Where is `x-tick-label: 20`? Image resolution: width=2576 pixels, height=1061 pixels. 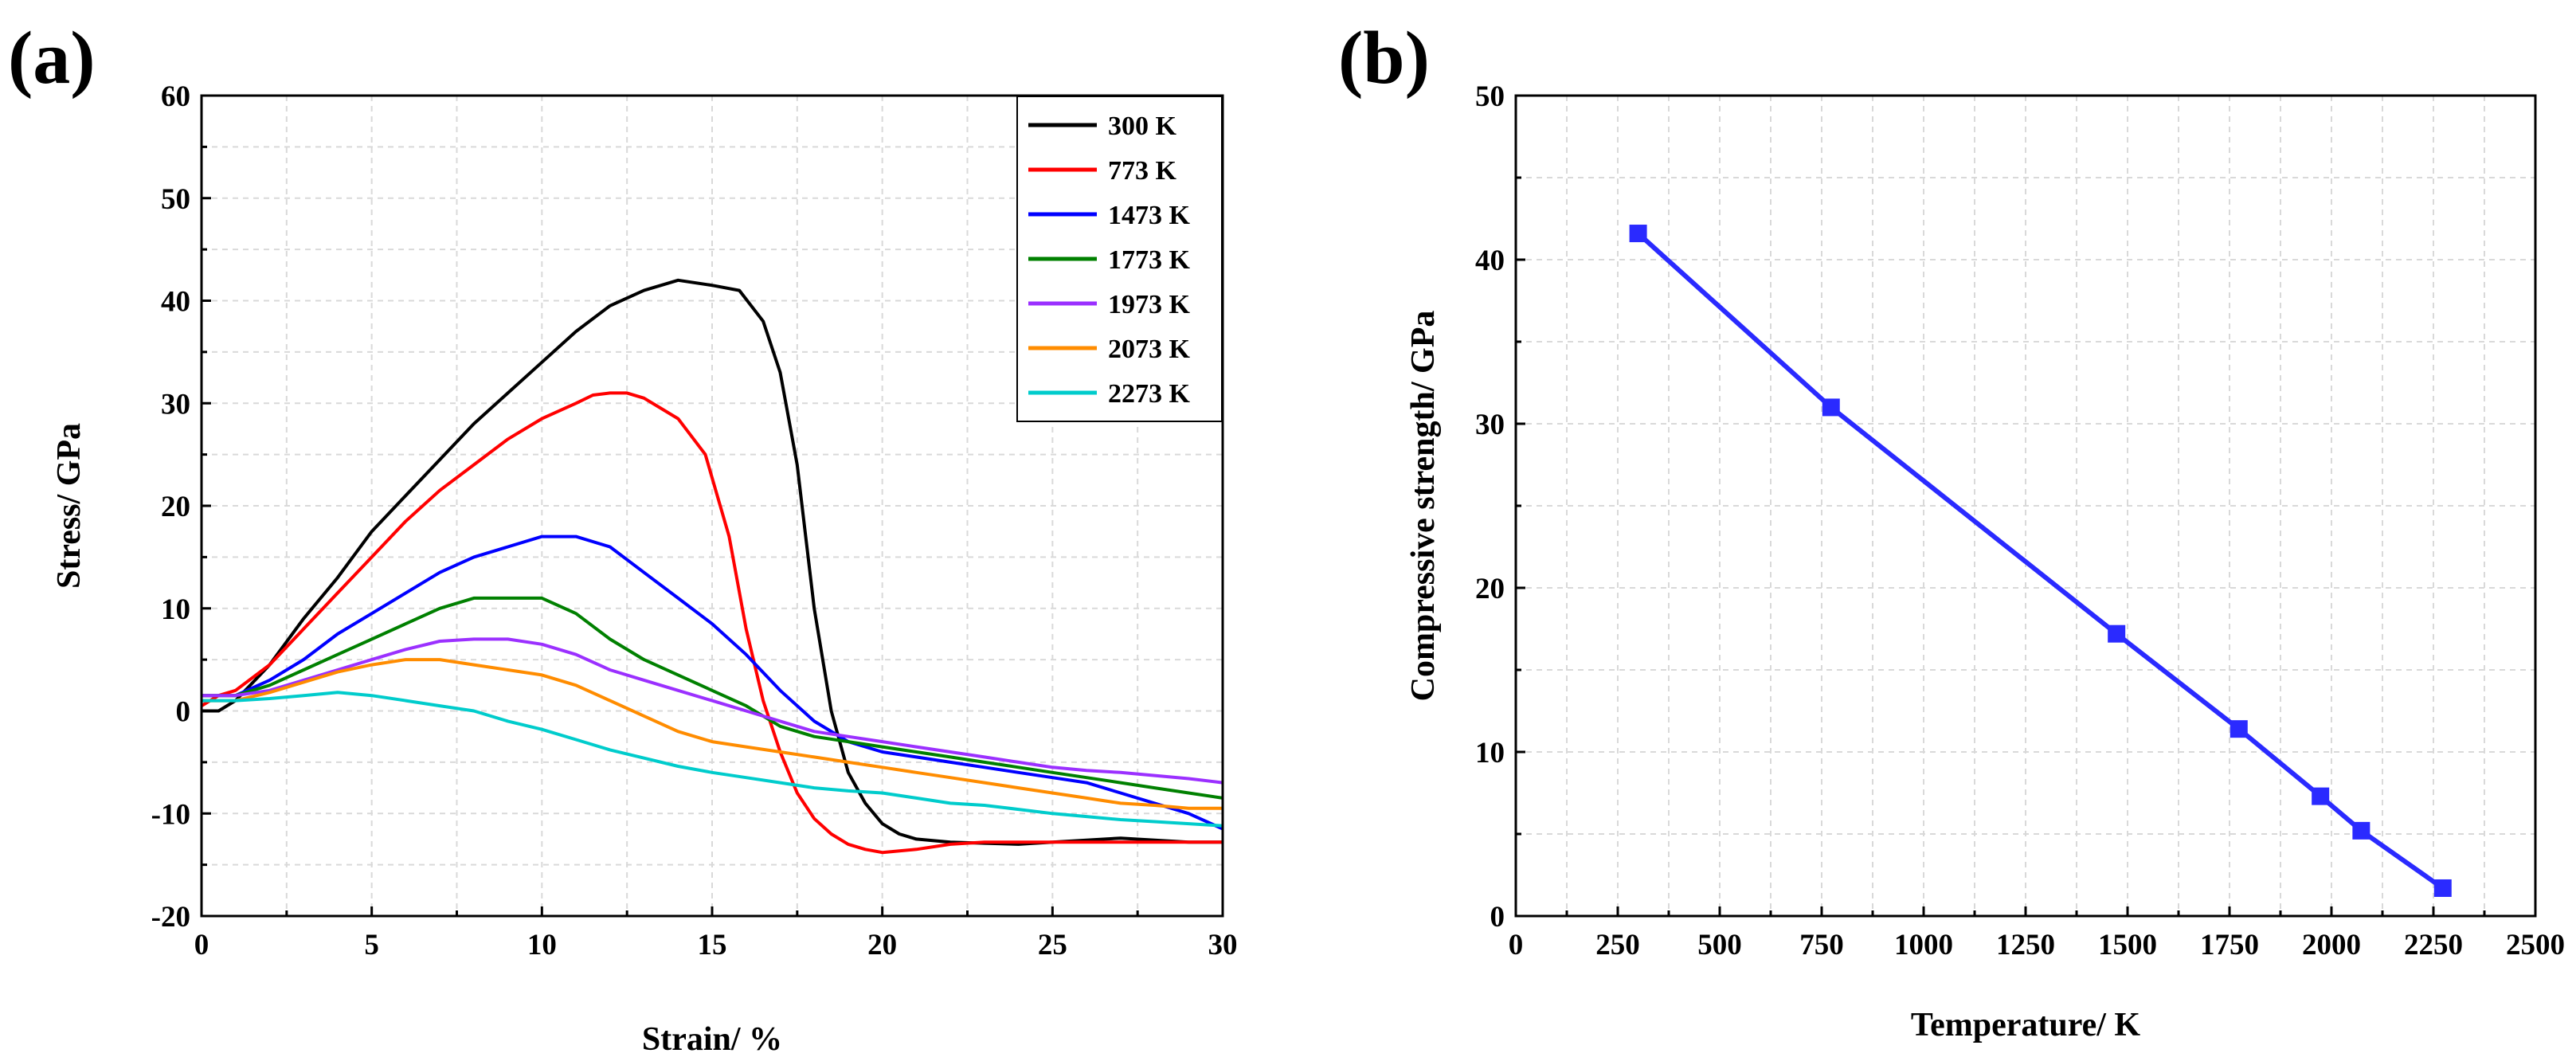
x-tick-label: 20 is located at coordinates (882, 945).